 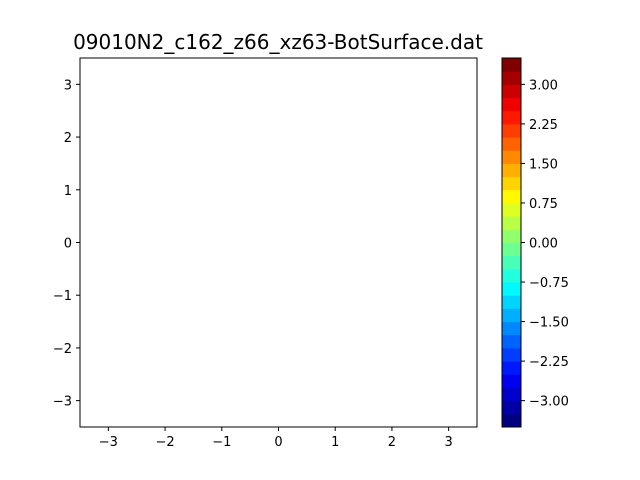 What do you see at coordinates (392, 442) in the screenshot?
I see `x-tick-label: 2` at bounding box center [392, 442].